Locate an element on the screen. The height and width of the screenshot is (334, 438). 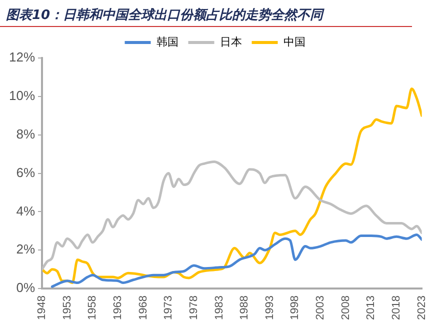
y-tick-label: 0% is located at coordinates (26, 288).